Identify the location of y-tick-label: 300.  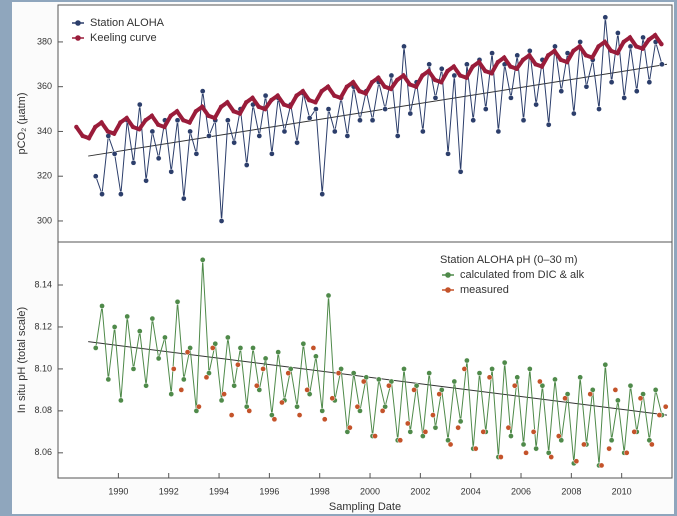
(44, 220).